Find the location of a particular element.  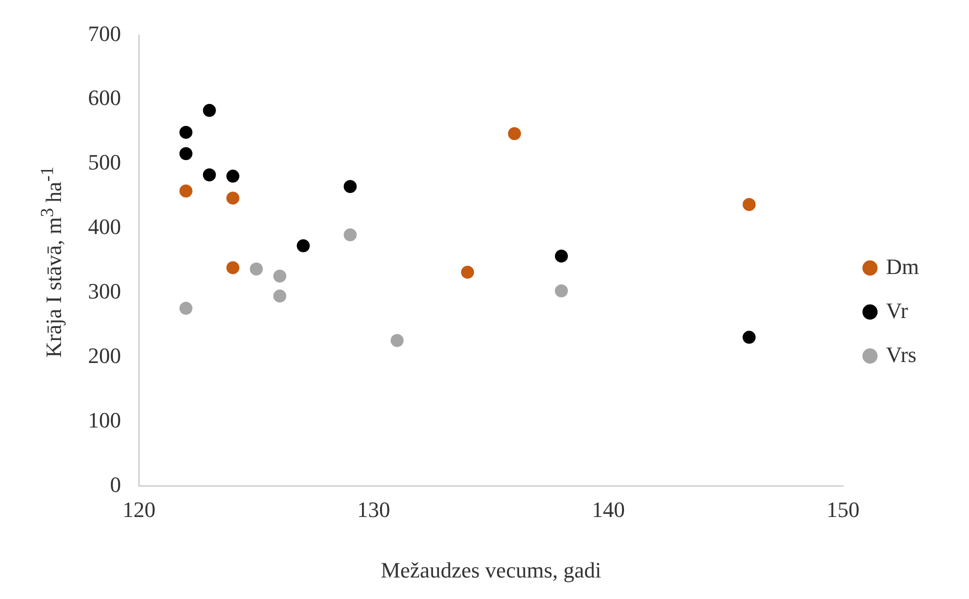

y-tick-label: 600 is located at coordinates (104, 97).